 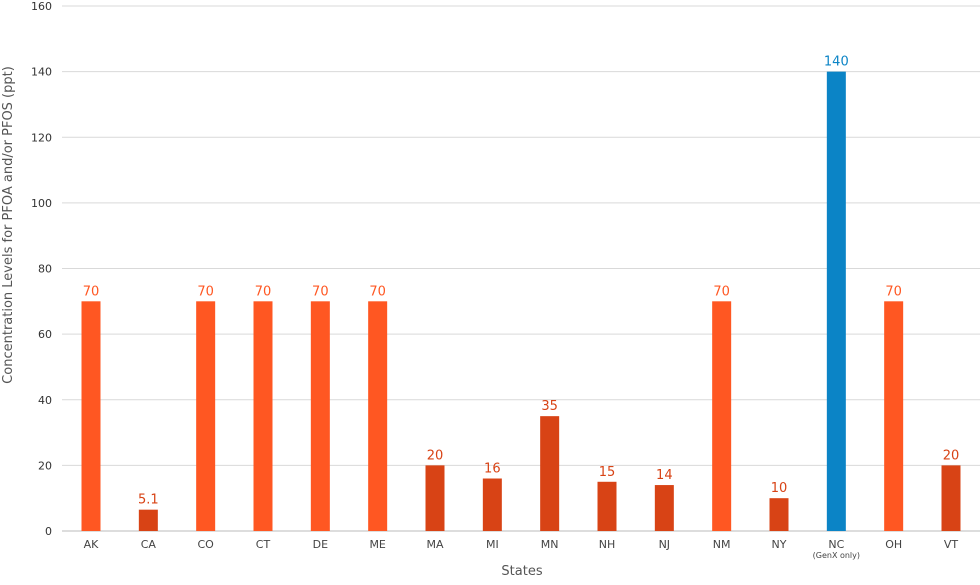 What do you see at coordinates (206, 416) in the screenshot?
I see `bar-co` at bounding box center [206, 416].